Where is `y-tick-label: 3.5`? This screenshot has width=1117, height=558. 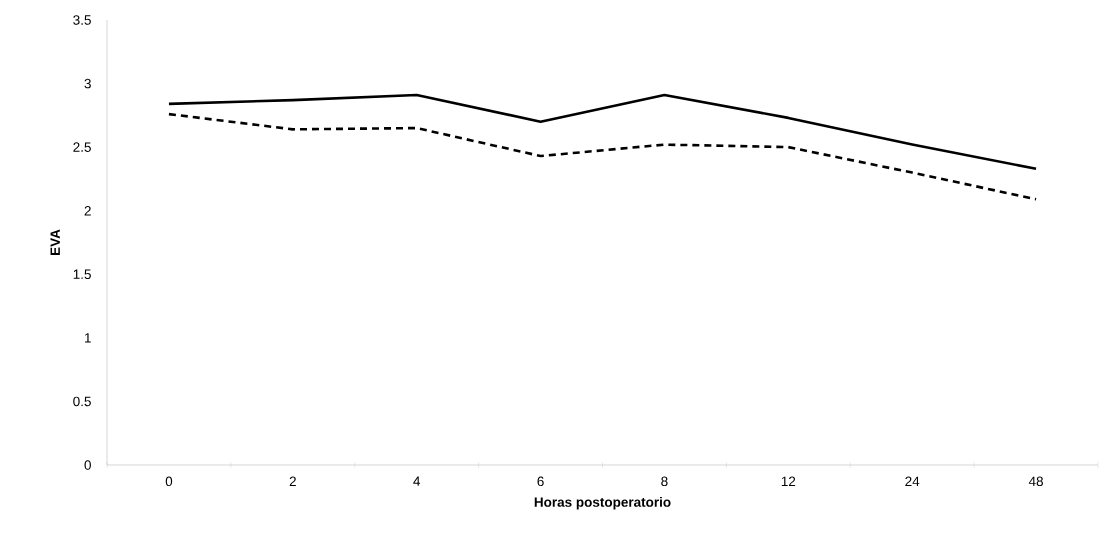
y-tick-label: 3.5 is located at coordinates (82, 20).